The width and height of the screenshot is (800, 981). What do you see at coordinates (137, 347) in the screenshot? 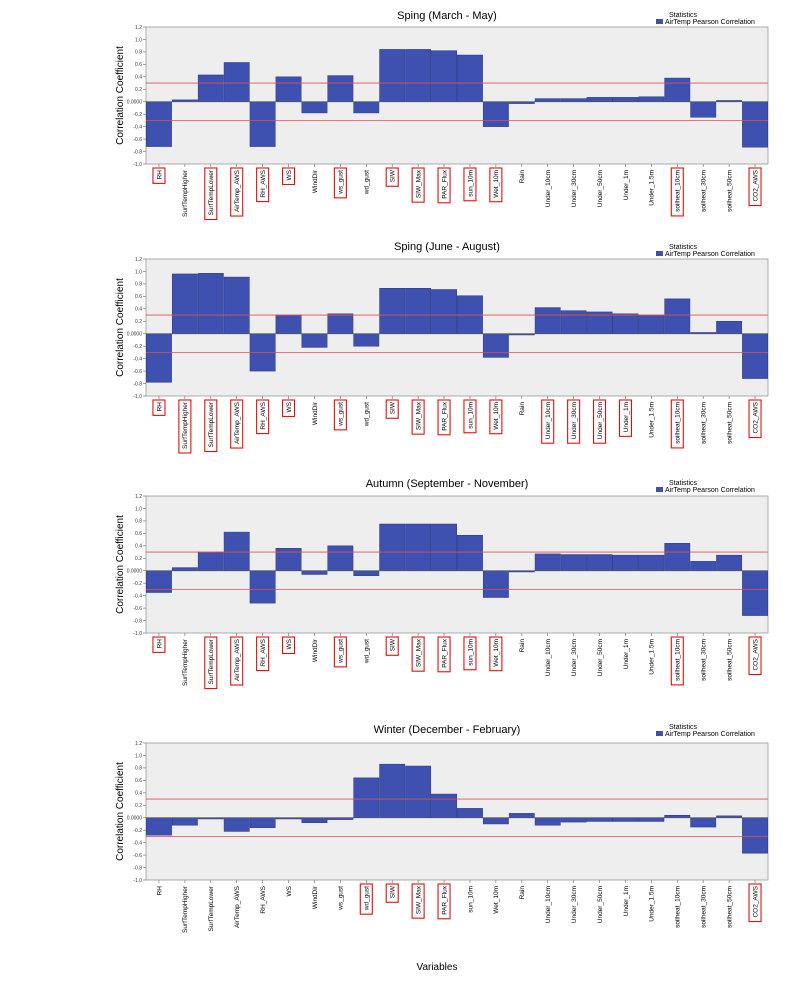
I see `y-tick-label: -0.2` at bounding box center [137, 347].